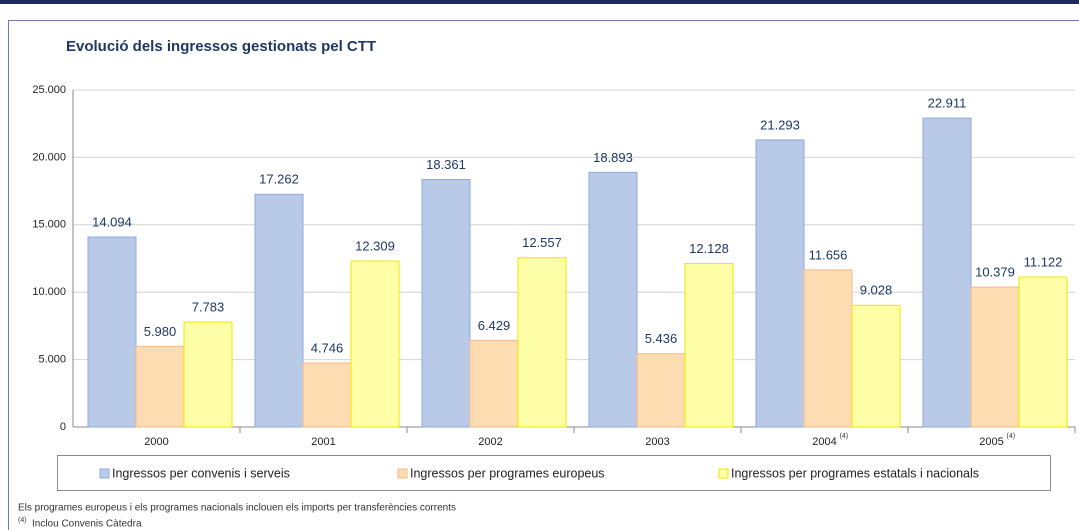 This screenshot has height=530, width=1079. Describe the element at coordinates (375, 246) in the screenshot. I see `data-label: 12.309` at that location.